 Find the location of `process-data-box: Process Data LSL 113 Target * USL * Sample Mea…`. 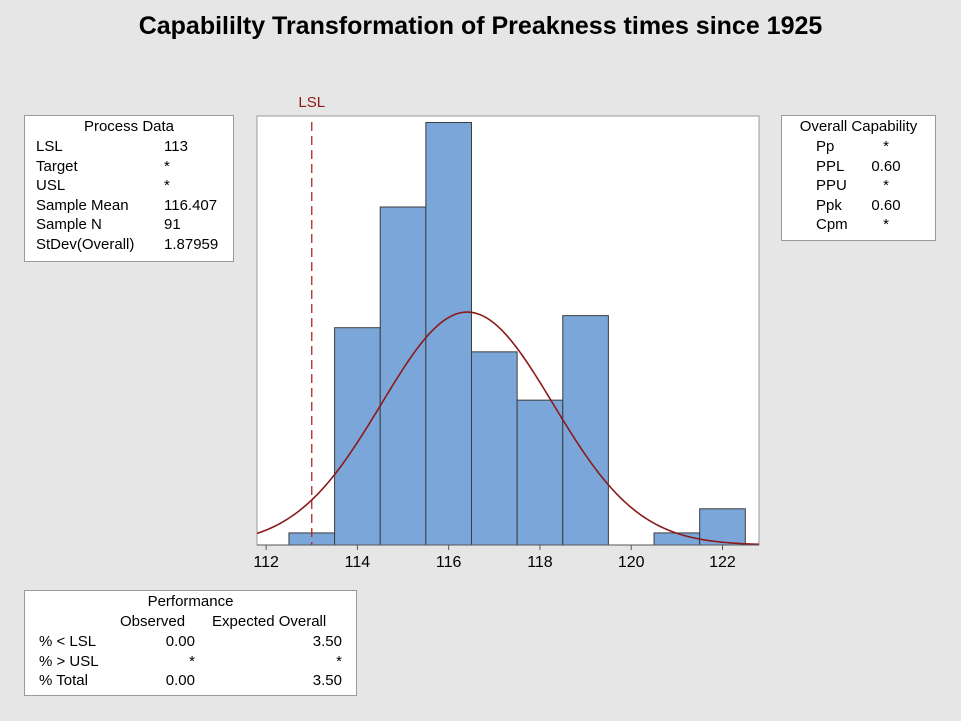

process-data-box: Process Data LSL 113 Target * USL * Sample Mea… is located at coordinates (129, 188).